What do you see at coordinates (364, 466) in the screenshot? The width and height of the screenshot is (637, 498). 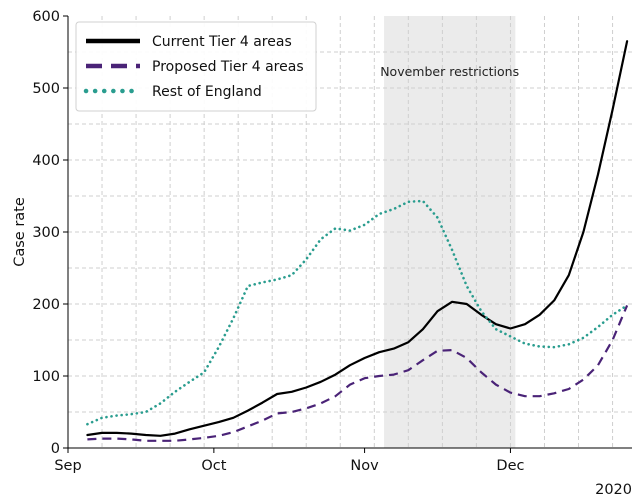 I see `x-tick-label: Nov` at bounding box center [364, 466].